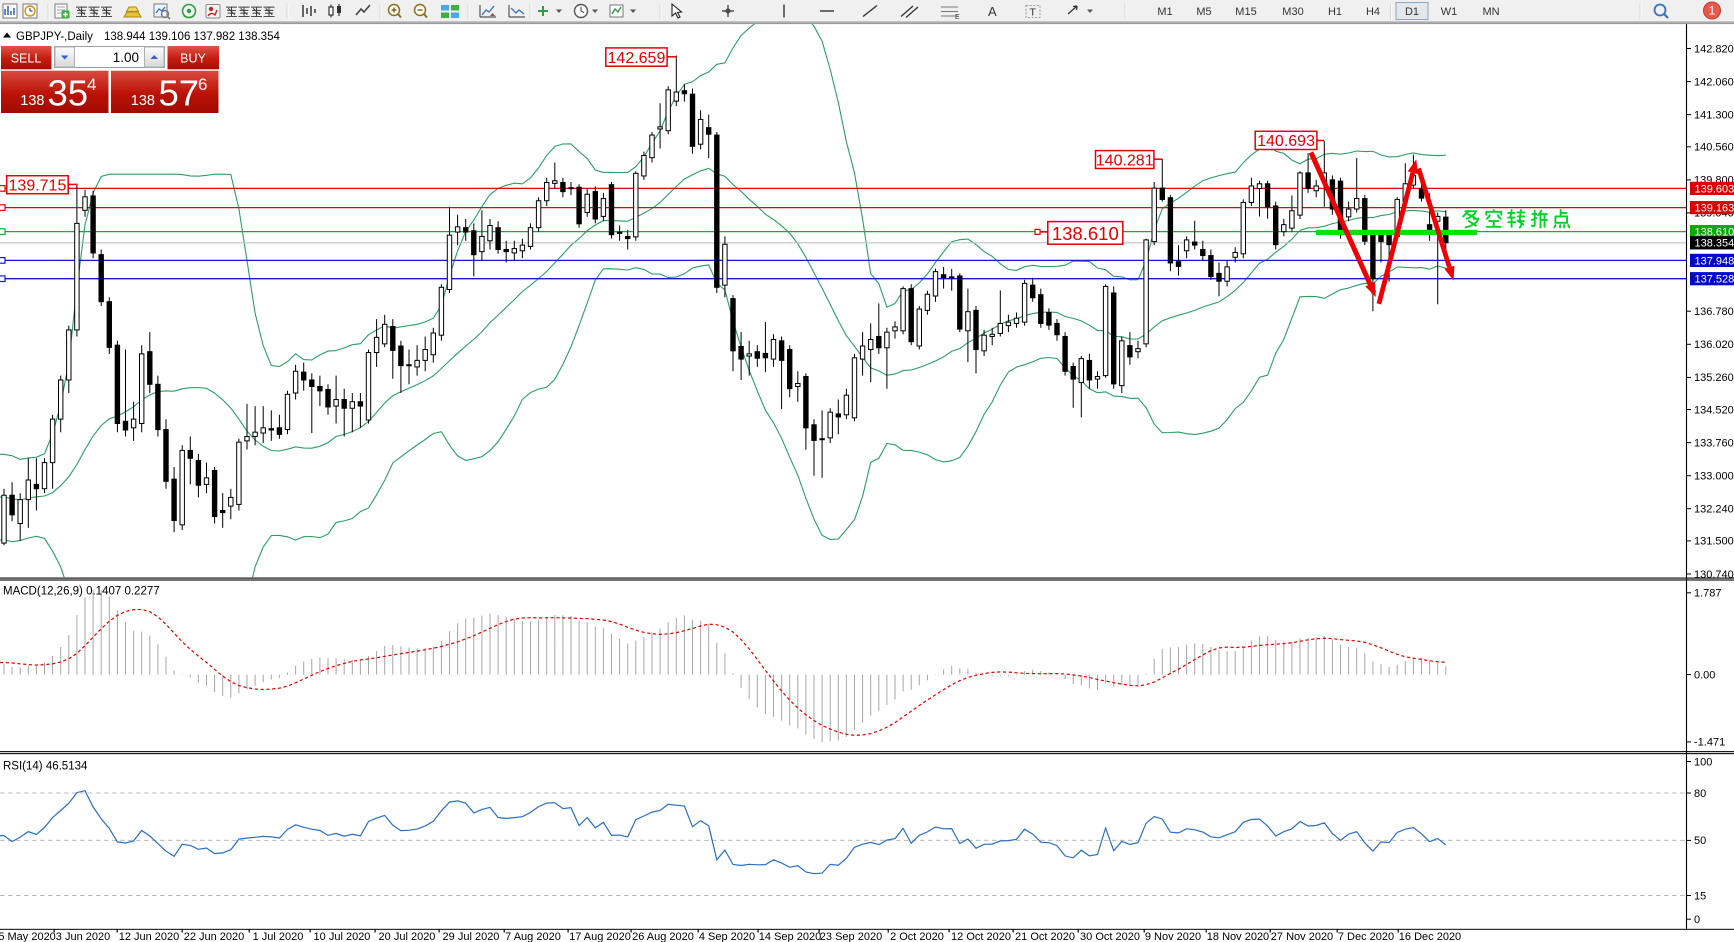  I want to click on svg-text: 136.780, so click(1714, 312).